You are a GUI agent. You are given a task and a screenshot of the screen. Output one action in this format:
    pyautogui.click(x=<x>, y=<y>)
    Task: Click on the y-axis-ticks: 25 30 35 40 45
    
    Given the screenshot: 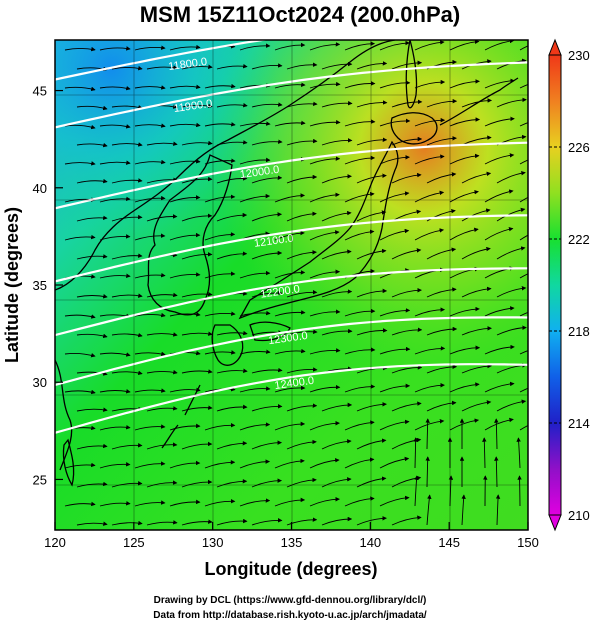 What is the action you would take?
    pyautogui.click(x=48, y=285)
    